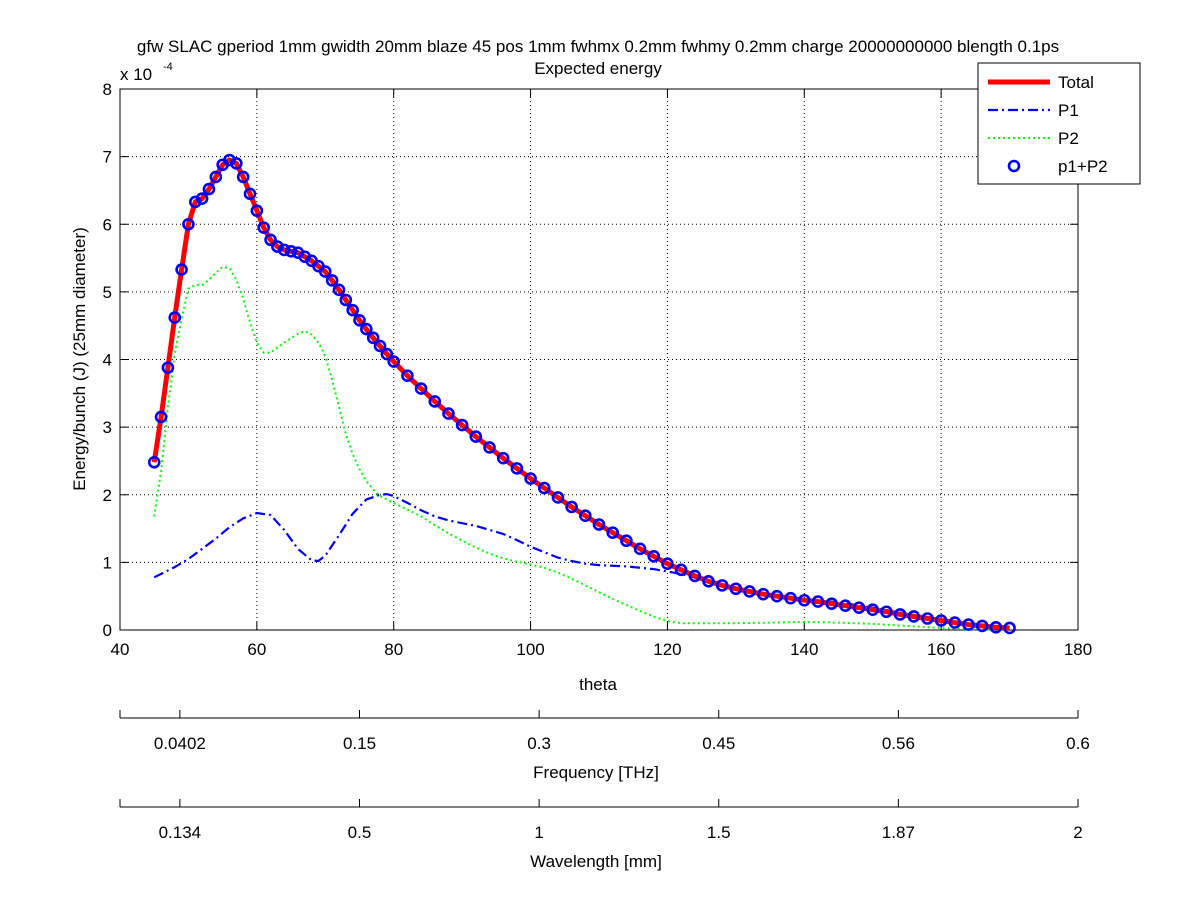  Describe the element at coordinates (107, 157) in the screenshot. I see `y-tick-label: 7` at that location.